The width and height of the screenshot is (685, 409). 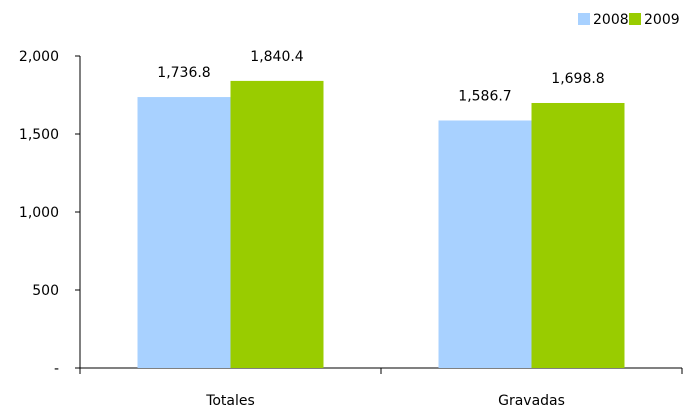 I want to click on category-label-gravadas: Gravadas, so click(x=531, y=401).